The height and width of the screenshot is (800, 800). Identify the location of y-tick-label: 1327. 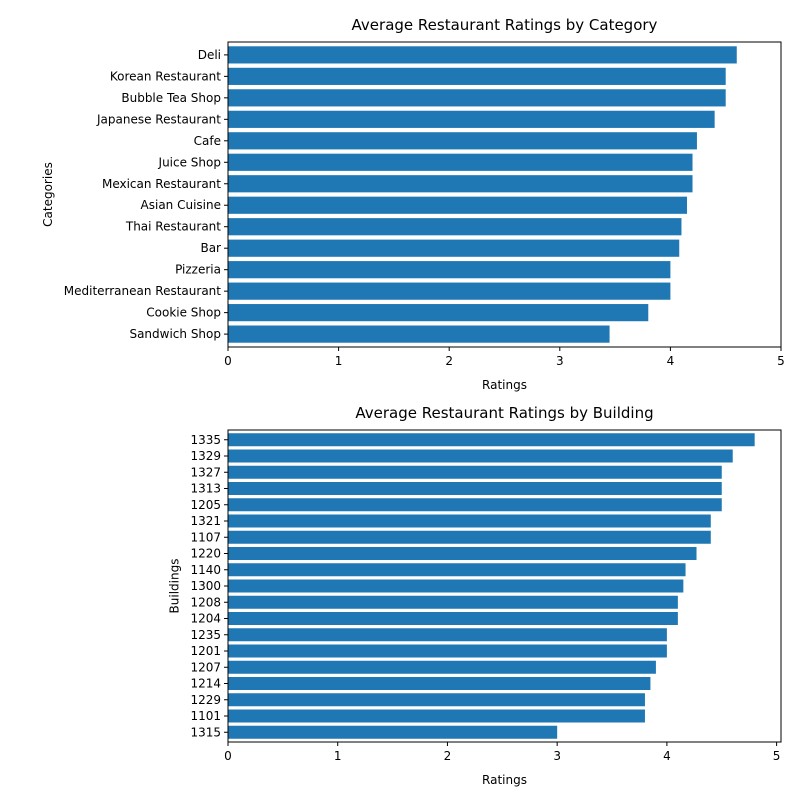
(205, 472).